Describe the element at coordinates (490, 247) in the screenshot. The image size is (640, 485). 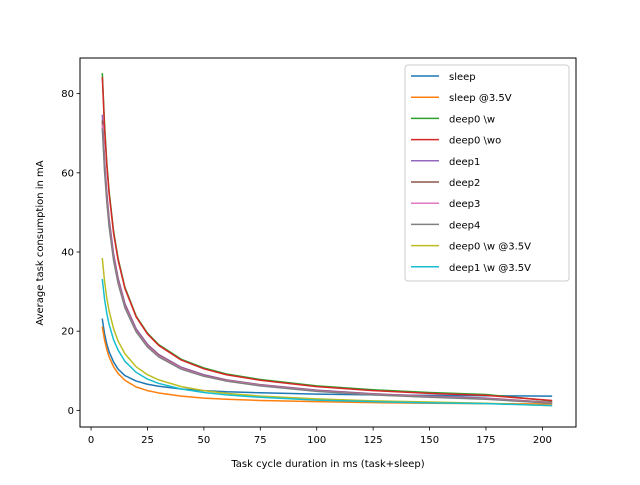
I see `legend-label-8: deep0 \w @3.5V` at that location.